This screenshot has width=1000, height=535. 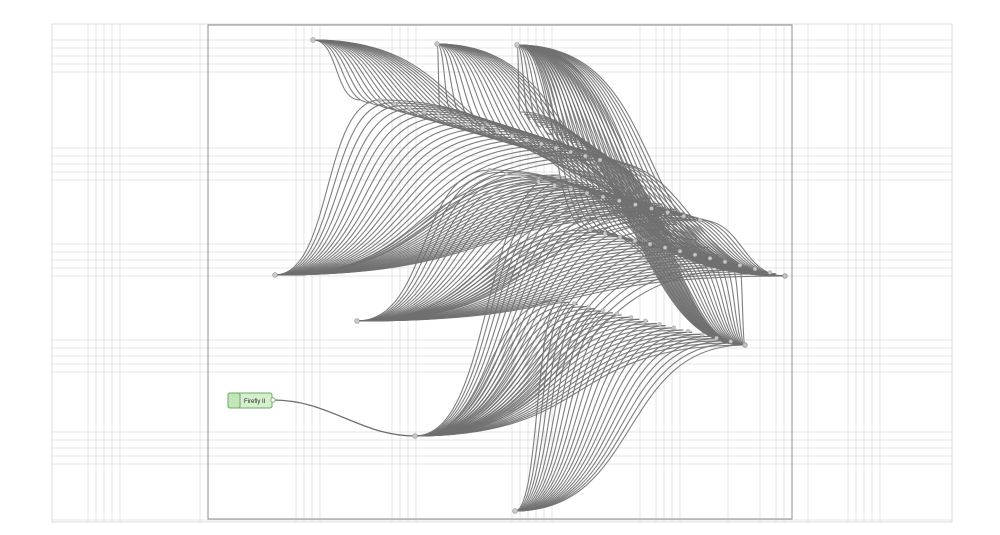 What do you see at coordinates (234, 400) in the screenshot?
I see `firefly-node-grip` at bounding box center [234, 400].